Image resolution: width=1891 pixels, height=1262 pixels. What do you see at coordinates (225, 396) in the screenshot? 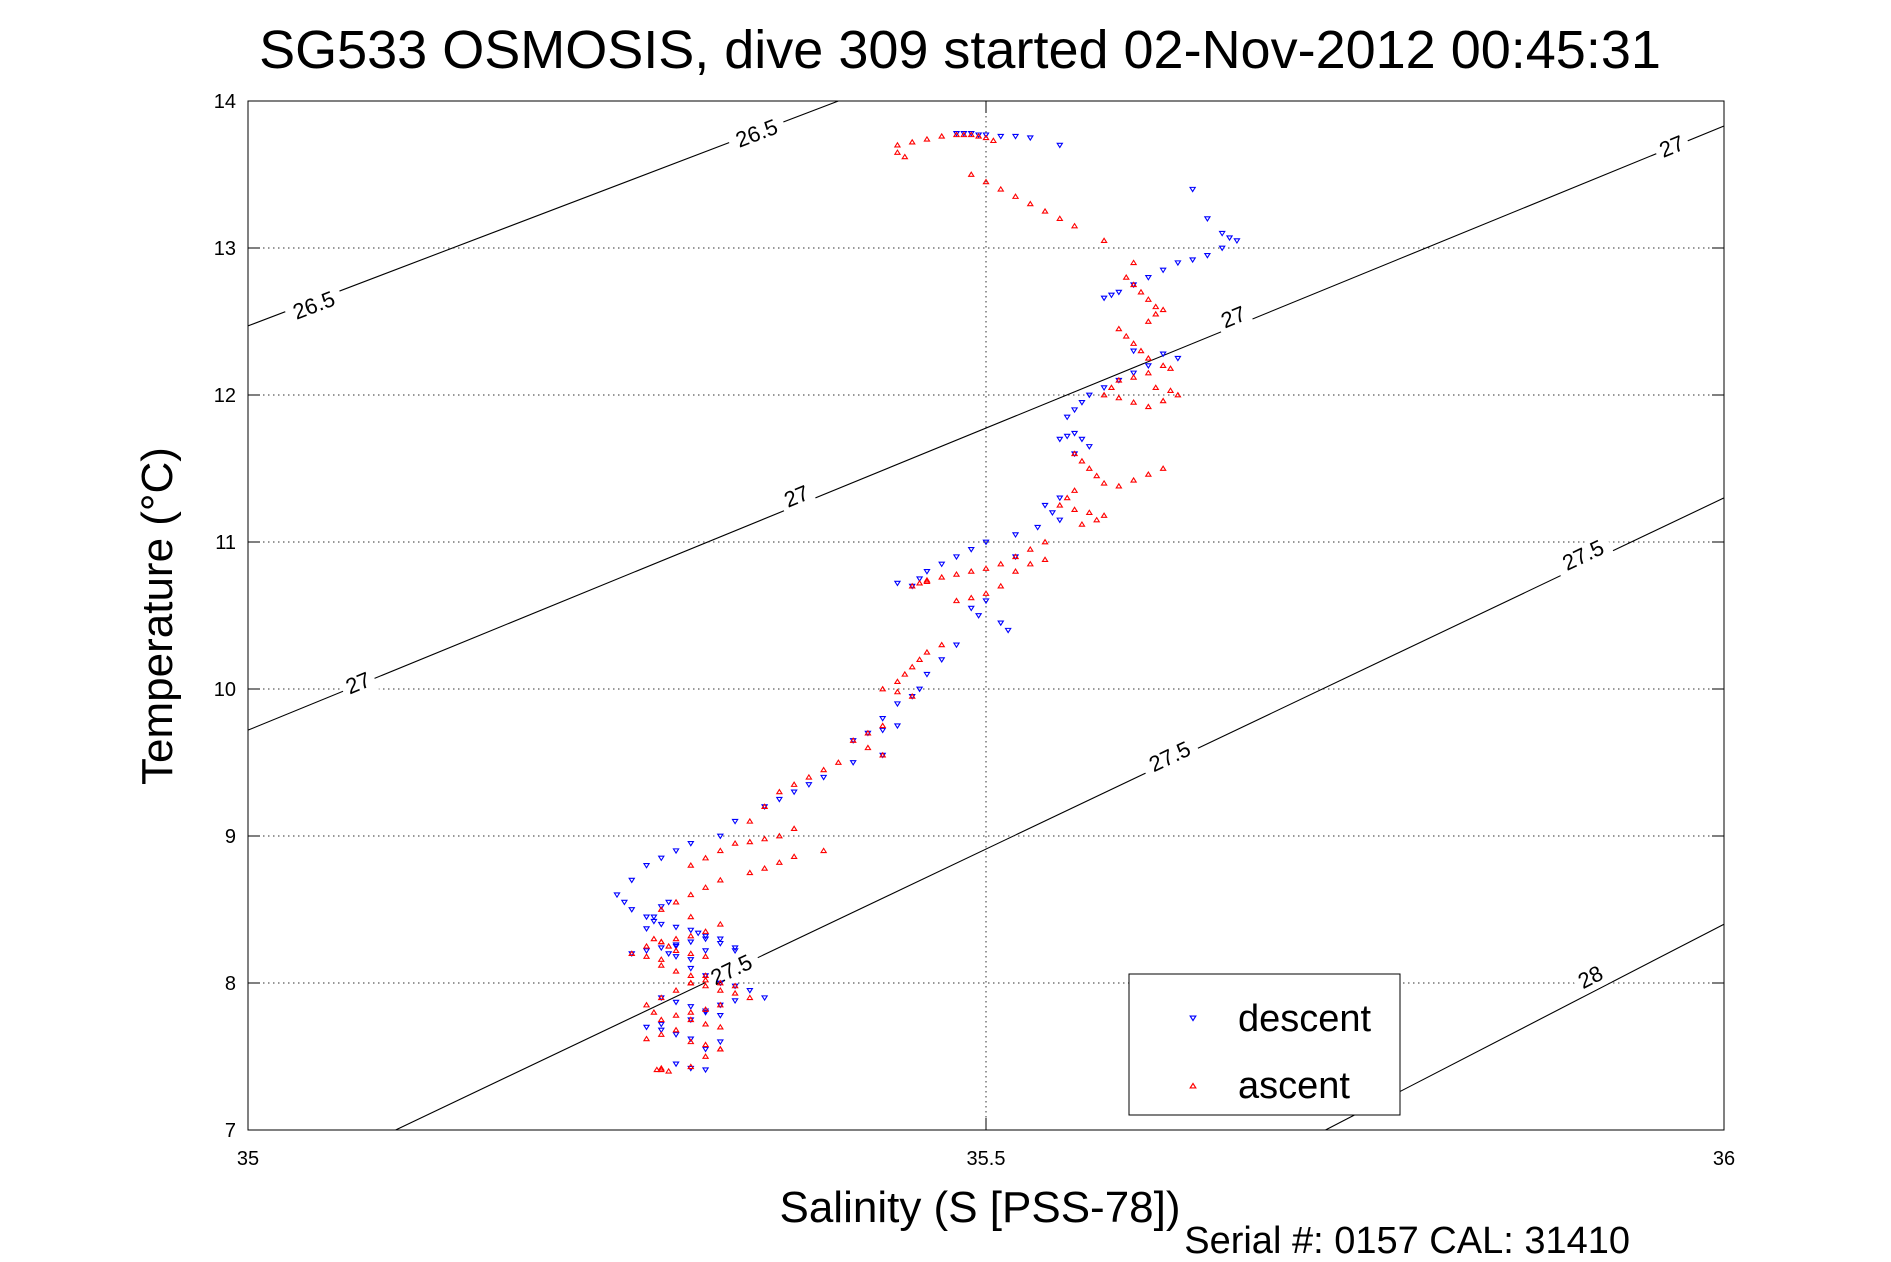
I see `y-tick-label: 12` at bounding box center [225, 396].